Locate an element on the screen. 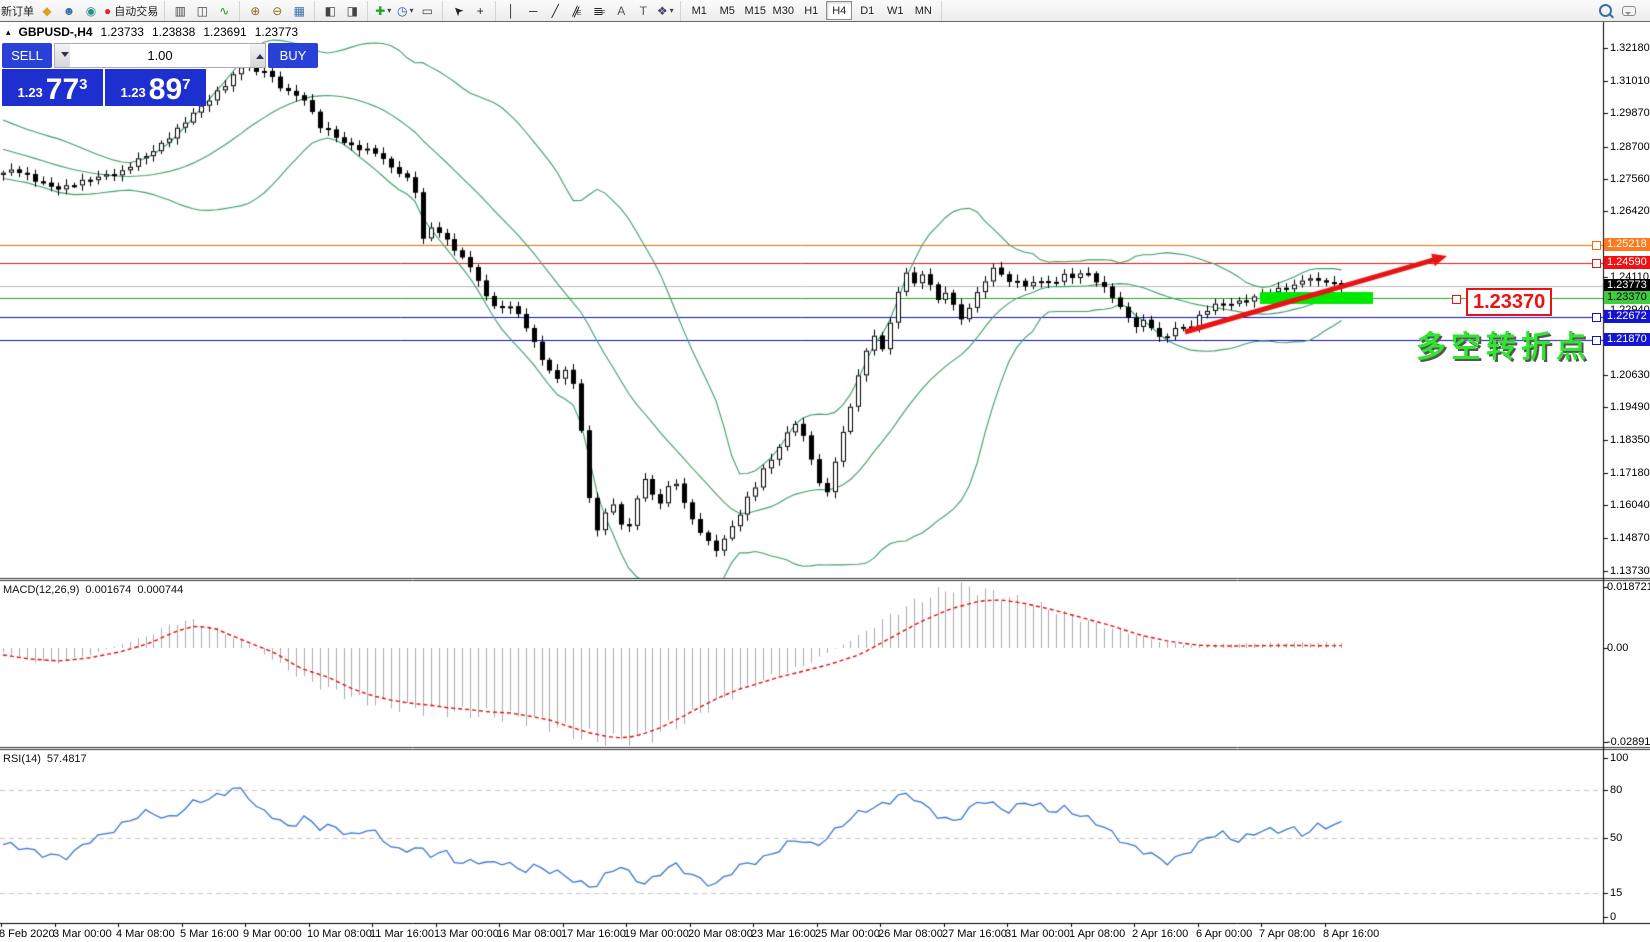  trendline-icon: ╱ is located at coordinates (555, 11).